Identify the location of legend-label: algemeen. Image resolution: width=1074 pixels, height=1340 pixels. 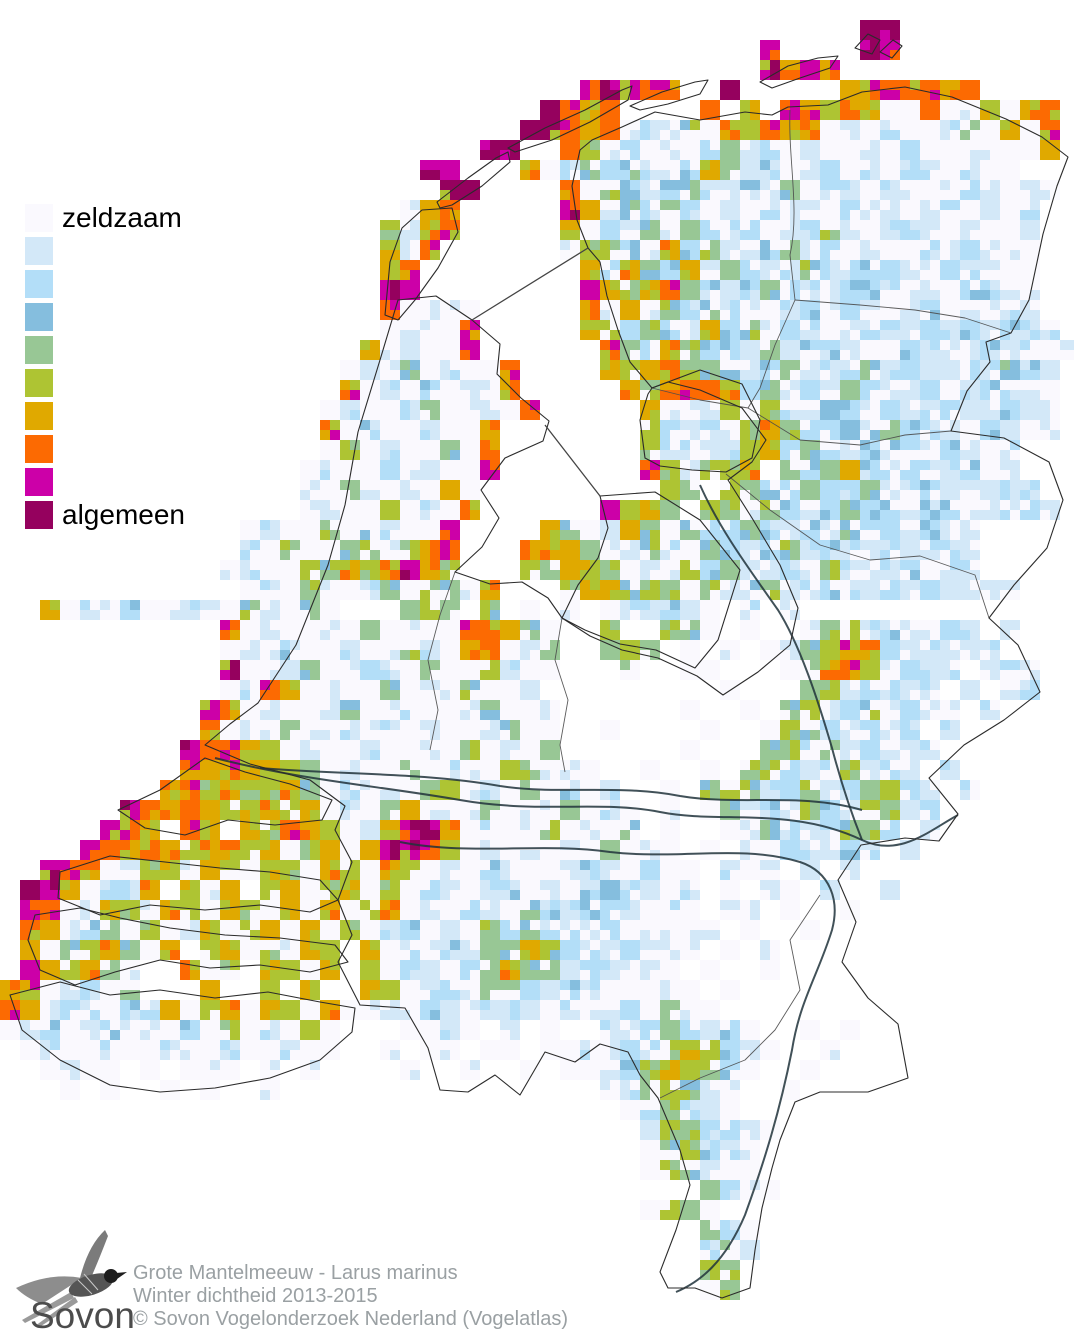
(123, 514).